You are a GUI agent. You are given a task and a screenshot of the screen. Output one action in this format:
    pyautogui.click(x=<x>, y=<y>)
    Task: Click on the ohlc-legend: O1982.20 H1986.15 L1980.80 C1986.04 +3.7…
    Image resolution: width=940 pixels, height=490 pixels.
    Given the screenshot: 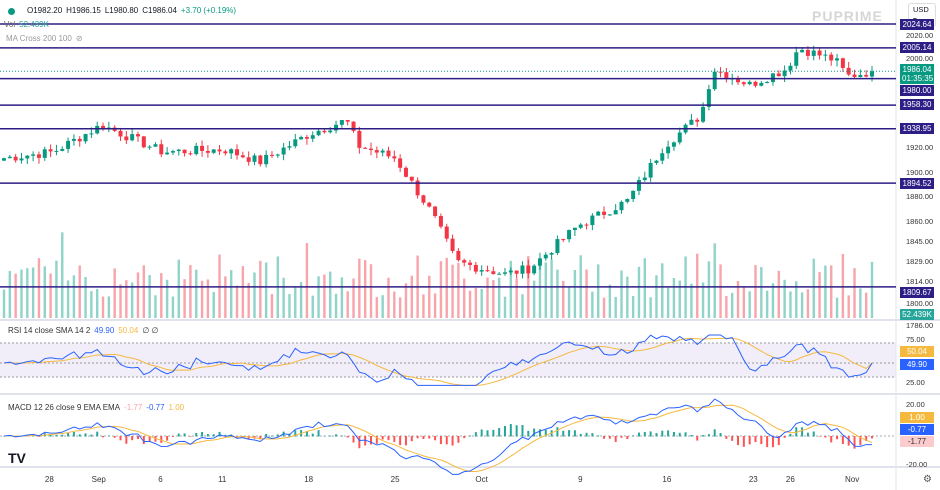 What is the action you would take?
    pyautogui.click(x=122, y=11)
    